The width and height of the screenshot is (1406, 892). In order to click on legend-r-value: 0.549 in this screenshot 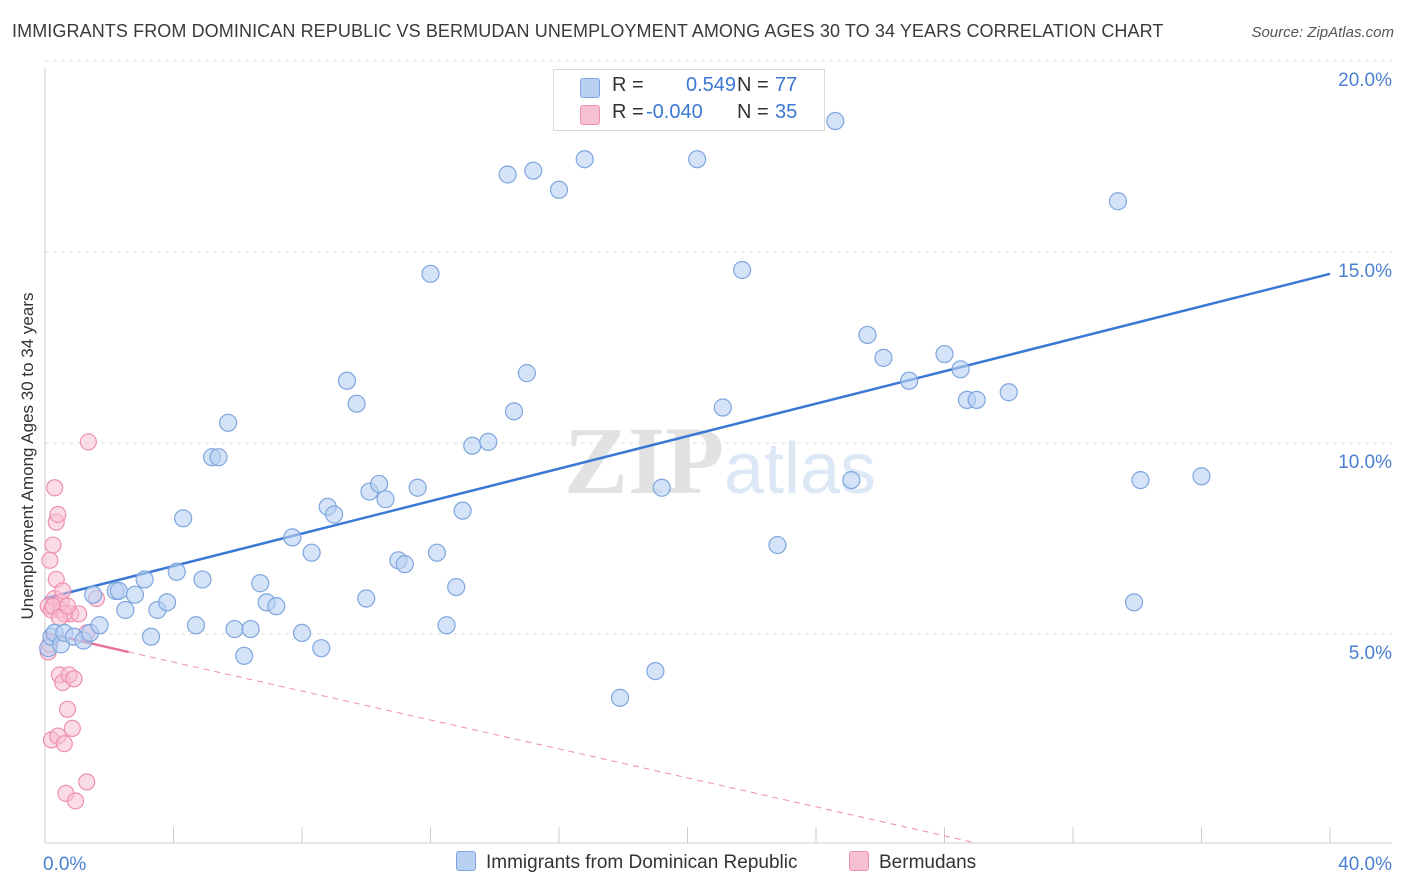, I will do `click(711, 85)`.